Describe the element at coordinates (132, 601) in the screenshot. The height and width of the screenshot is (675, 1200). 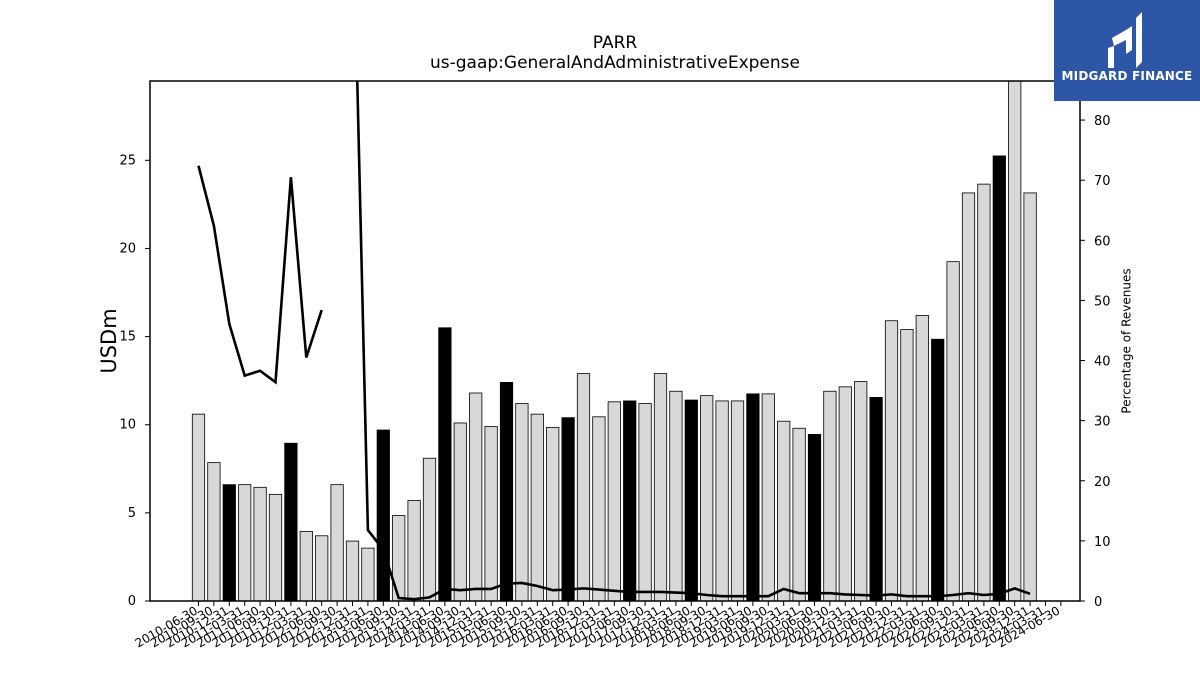
I see `y-tick-label: 0` at that location.